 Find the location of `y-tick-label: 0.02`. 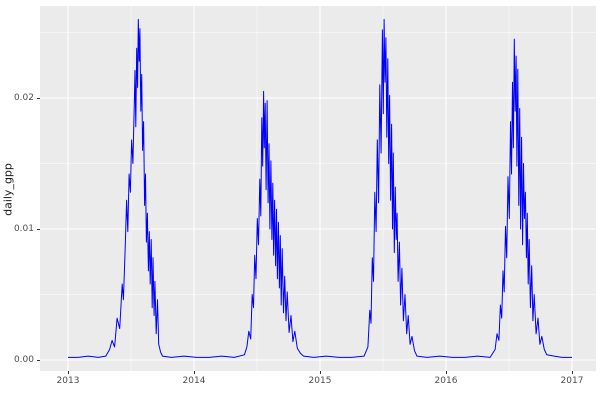

y-tick-label: 0.02 is located at coordinates (23, 97).